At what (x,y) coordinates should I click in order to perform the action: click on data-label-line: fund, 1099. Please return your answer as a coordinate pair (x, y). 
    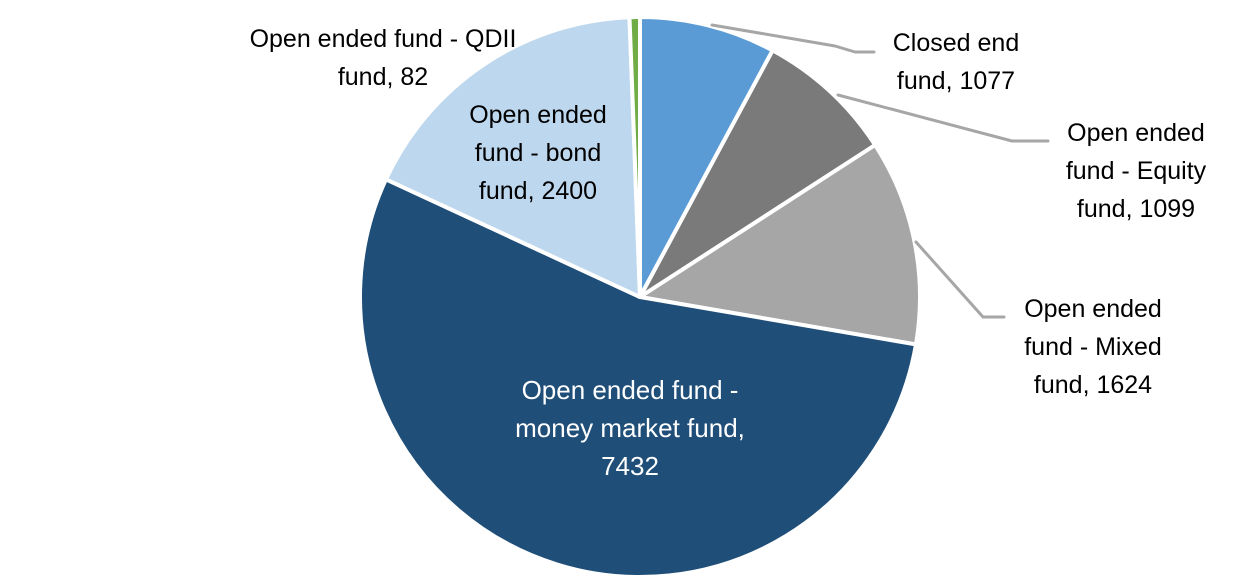
    Looking at the image, I should click on (1136, 209).